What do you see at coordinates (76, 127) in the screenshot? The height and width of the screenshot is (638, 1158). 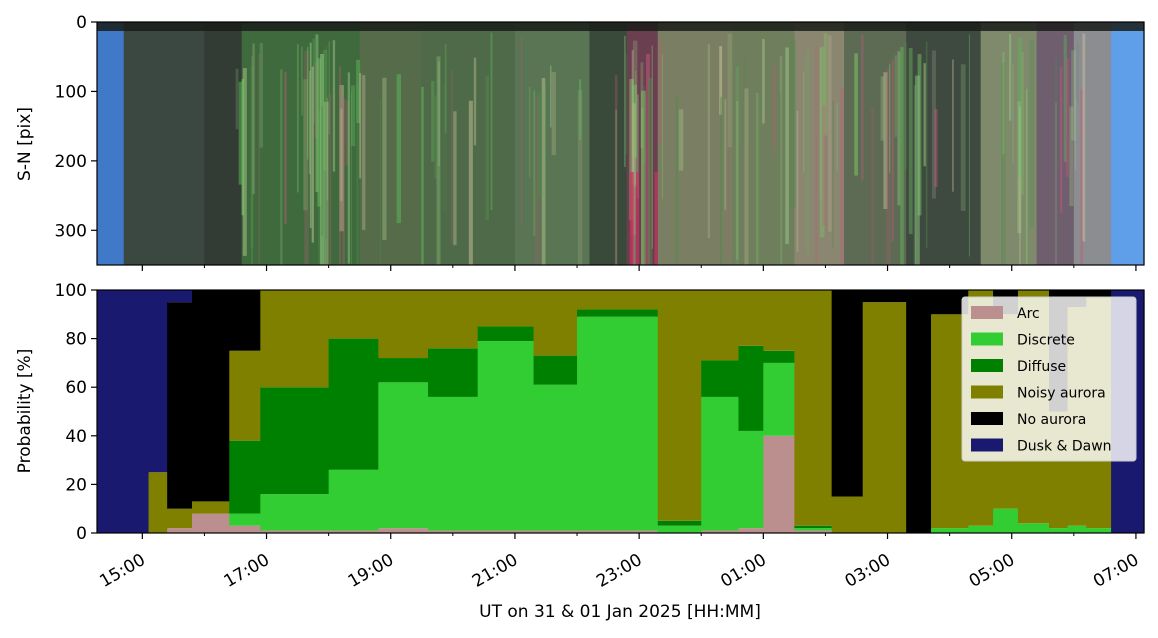 I see `keogram-y-axis: 0 100 200 300` at bounding box center [76, 127].